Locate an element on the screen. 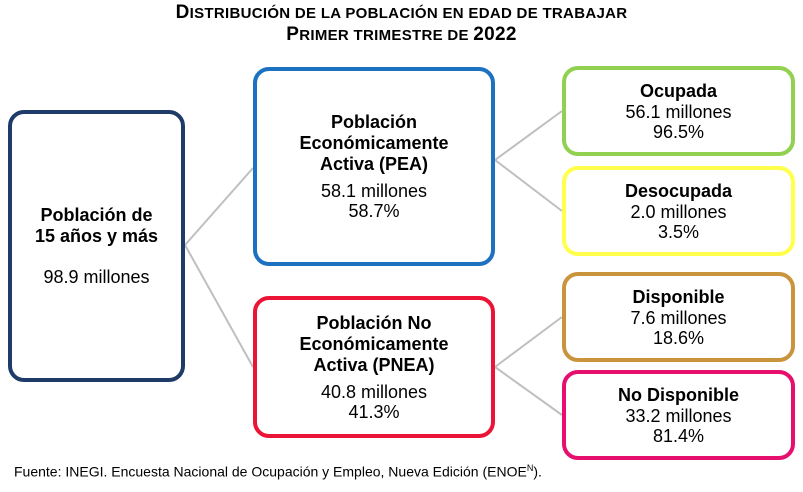 This screenshot has height=492, width=803. connector-total-pea is located at coordinates (219, 206).